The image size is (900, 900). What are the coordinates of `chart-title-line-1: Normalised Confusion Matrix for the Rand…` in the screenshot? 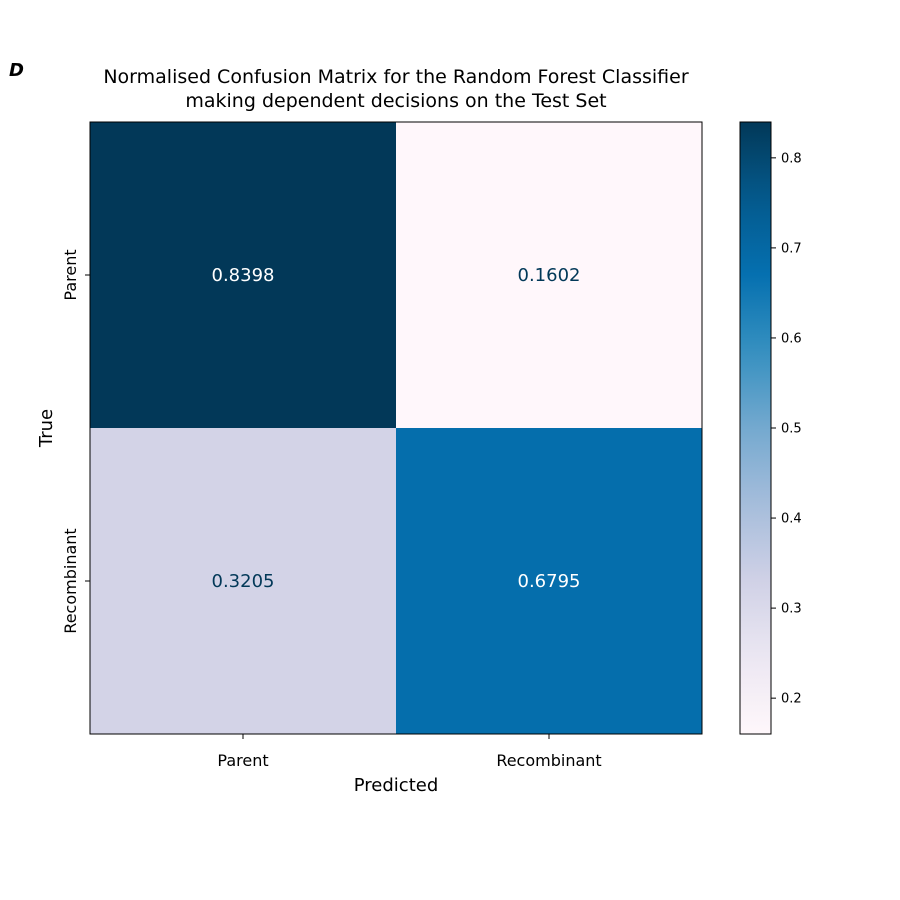 It's located at (396, 77).